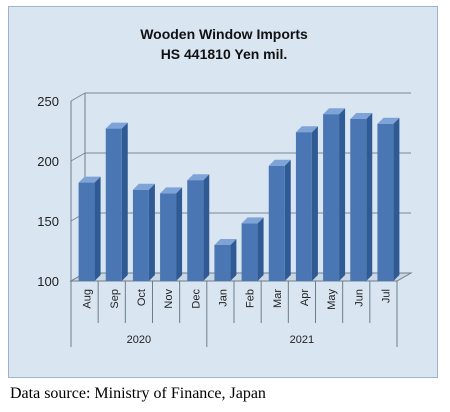  I want to click on y-tick-label: 150, so click(48, 221).